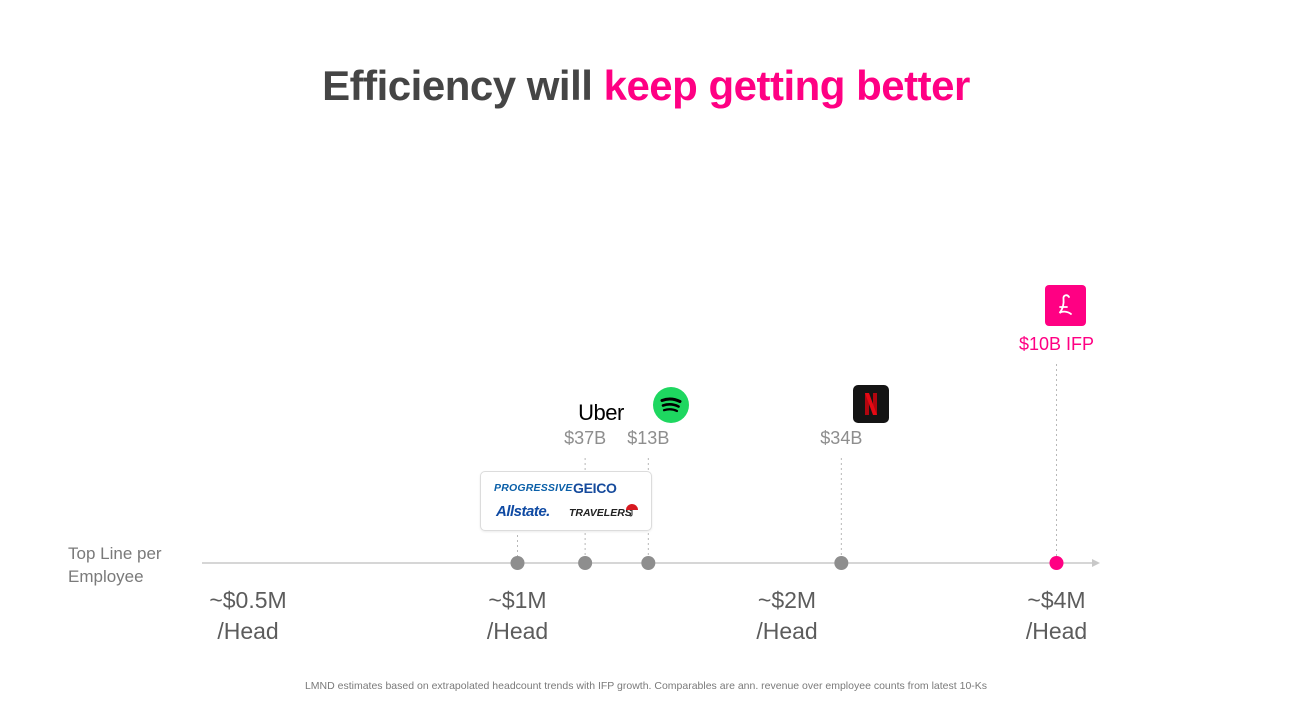 This screenshot has width=1292, height=723. I want to click on netflix-icon, so click(871, 404).